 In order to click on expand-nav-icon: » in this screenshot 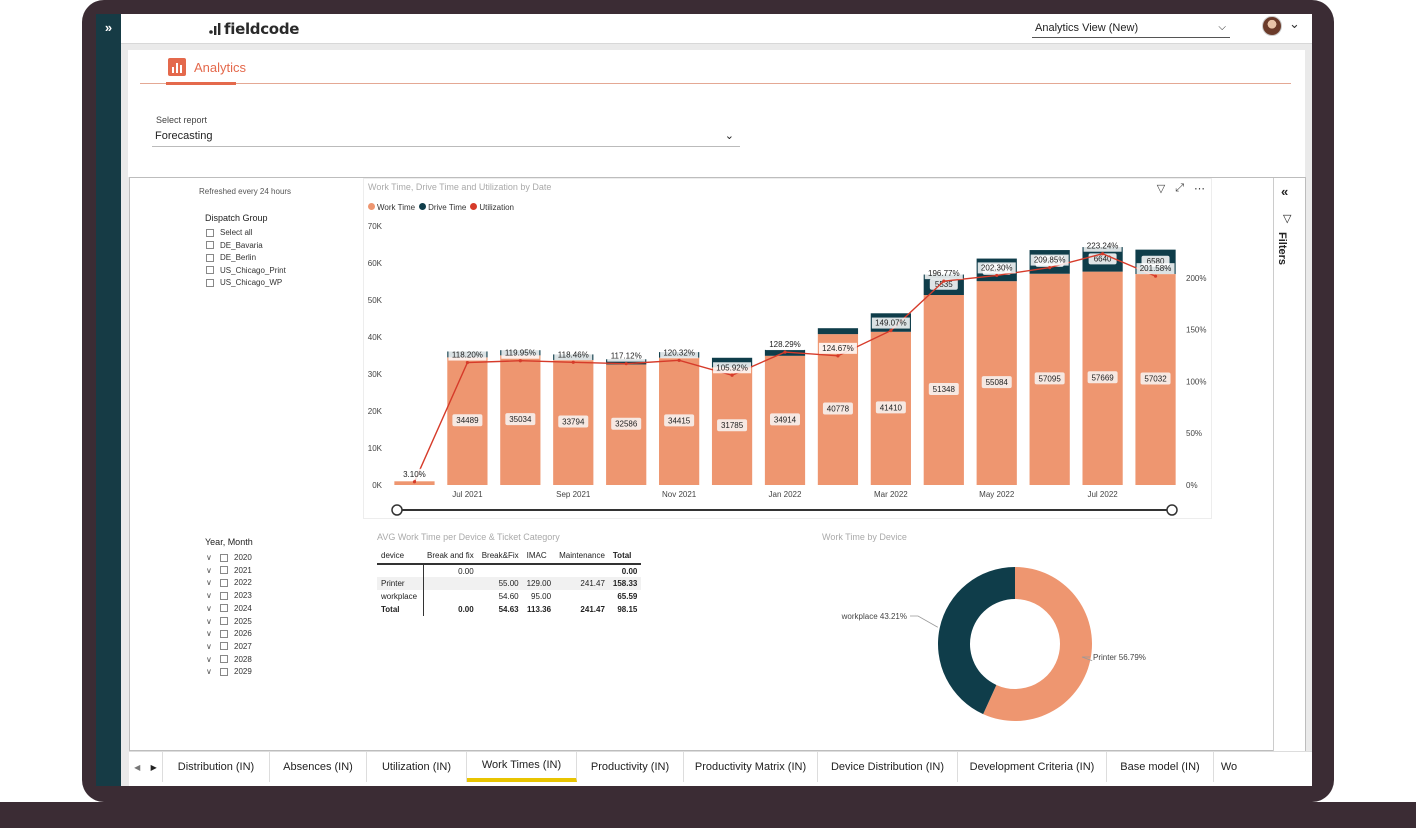, I will do `click(108, 27)`.